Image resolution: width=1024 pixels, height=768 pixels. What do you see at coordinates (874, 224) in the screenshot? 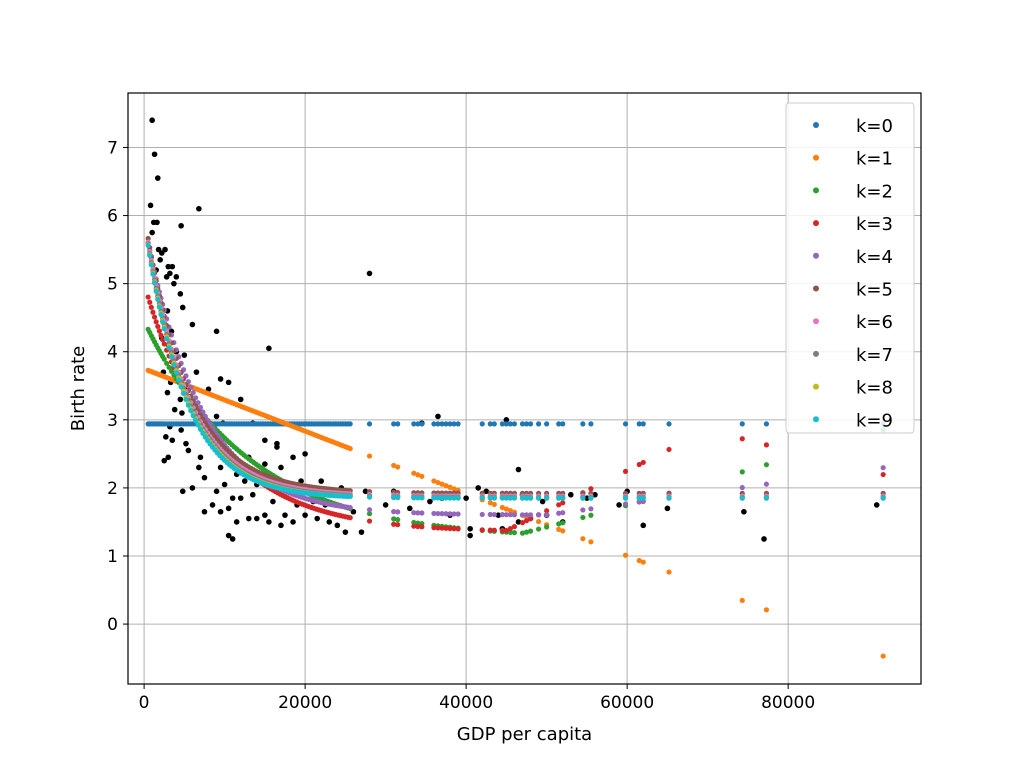
I see `legend-label: k=3` at bounding box center [874, 224].